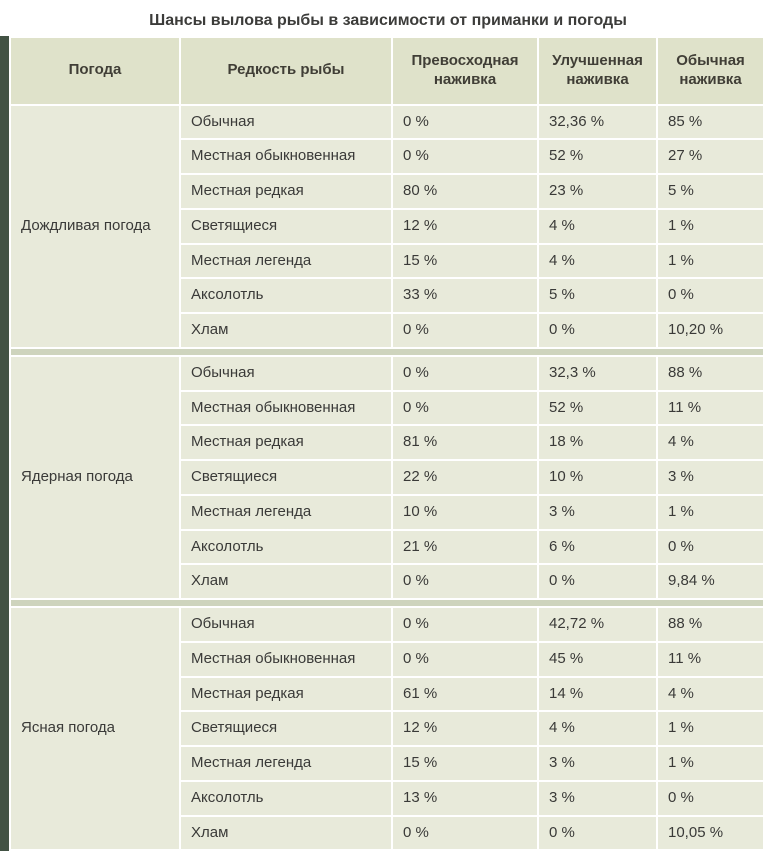 Image resolution: width=776 pixels, height=868 pixels. Describe the element at coordinates (597, 71) in the screenshot. I see `col-header-improved-bait: Улучшенная наживка` at that location.